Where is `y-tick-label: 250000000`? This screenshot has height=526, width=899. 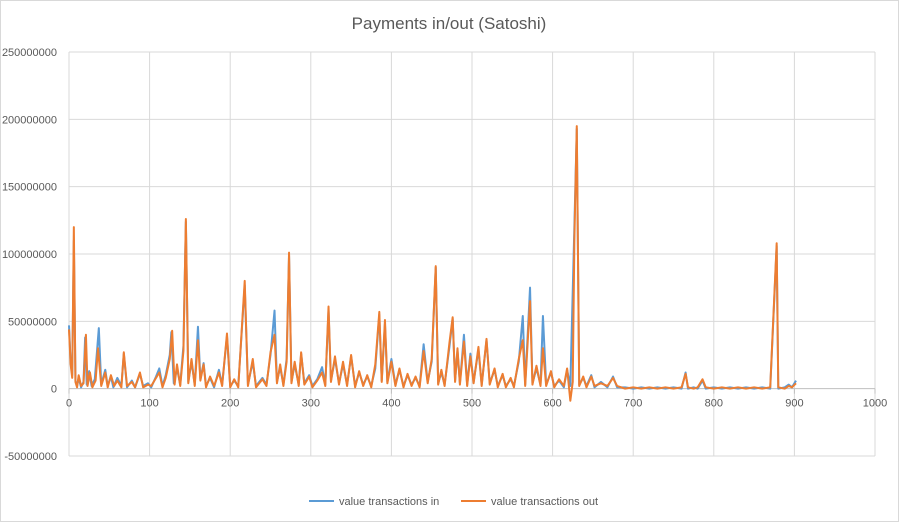
y-tick-label: 250000000 is located at coordinates (29, 53).